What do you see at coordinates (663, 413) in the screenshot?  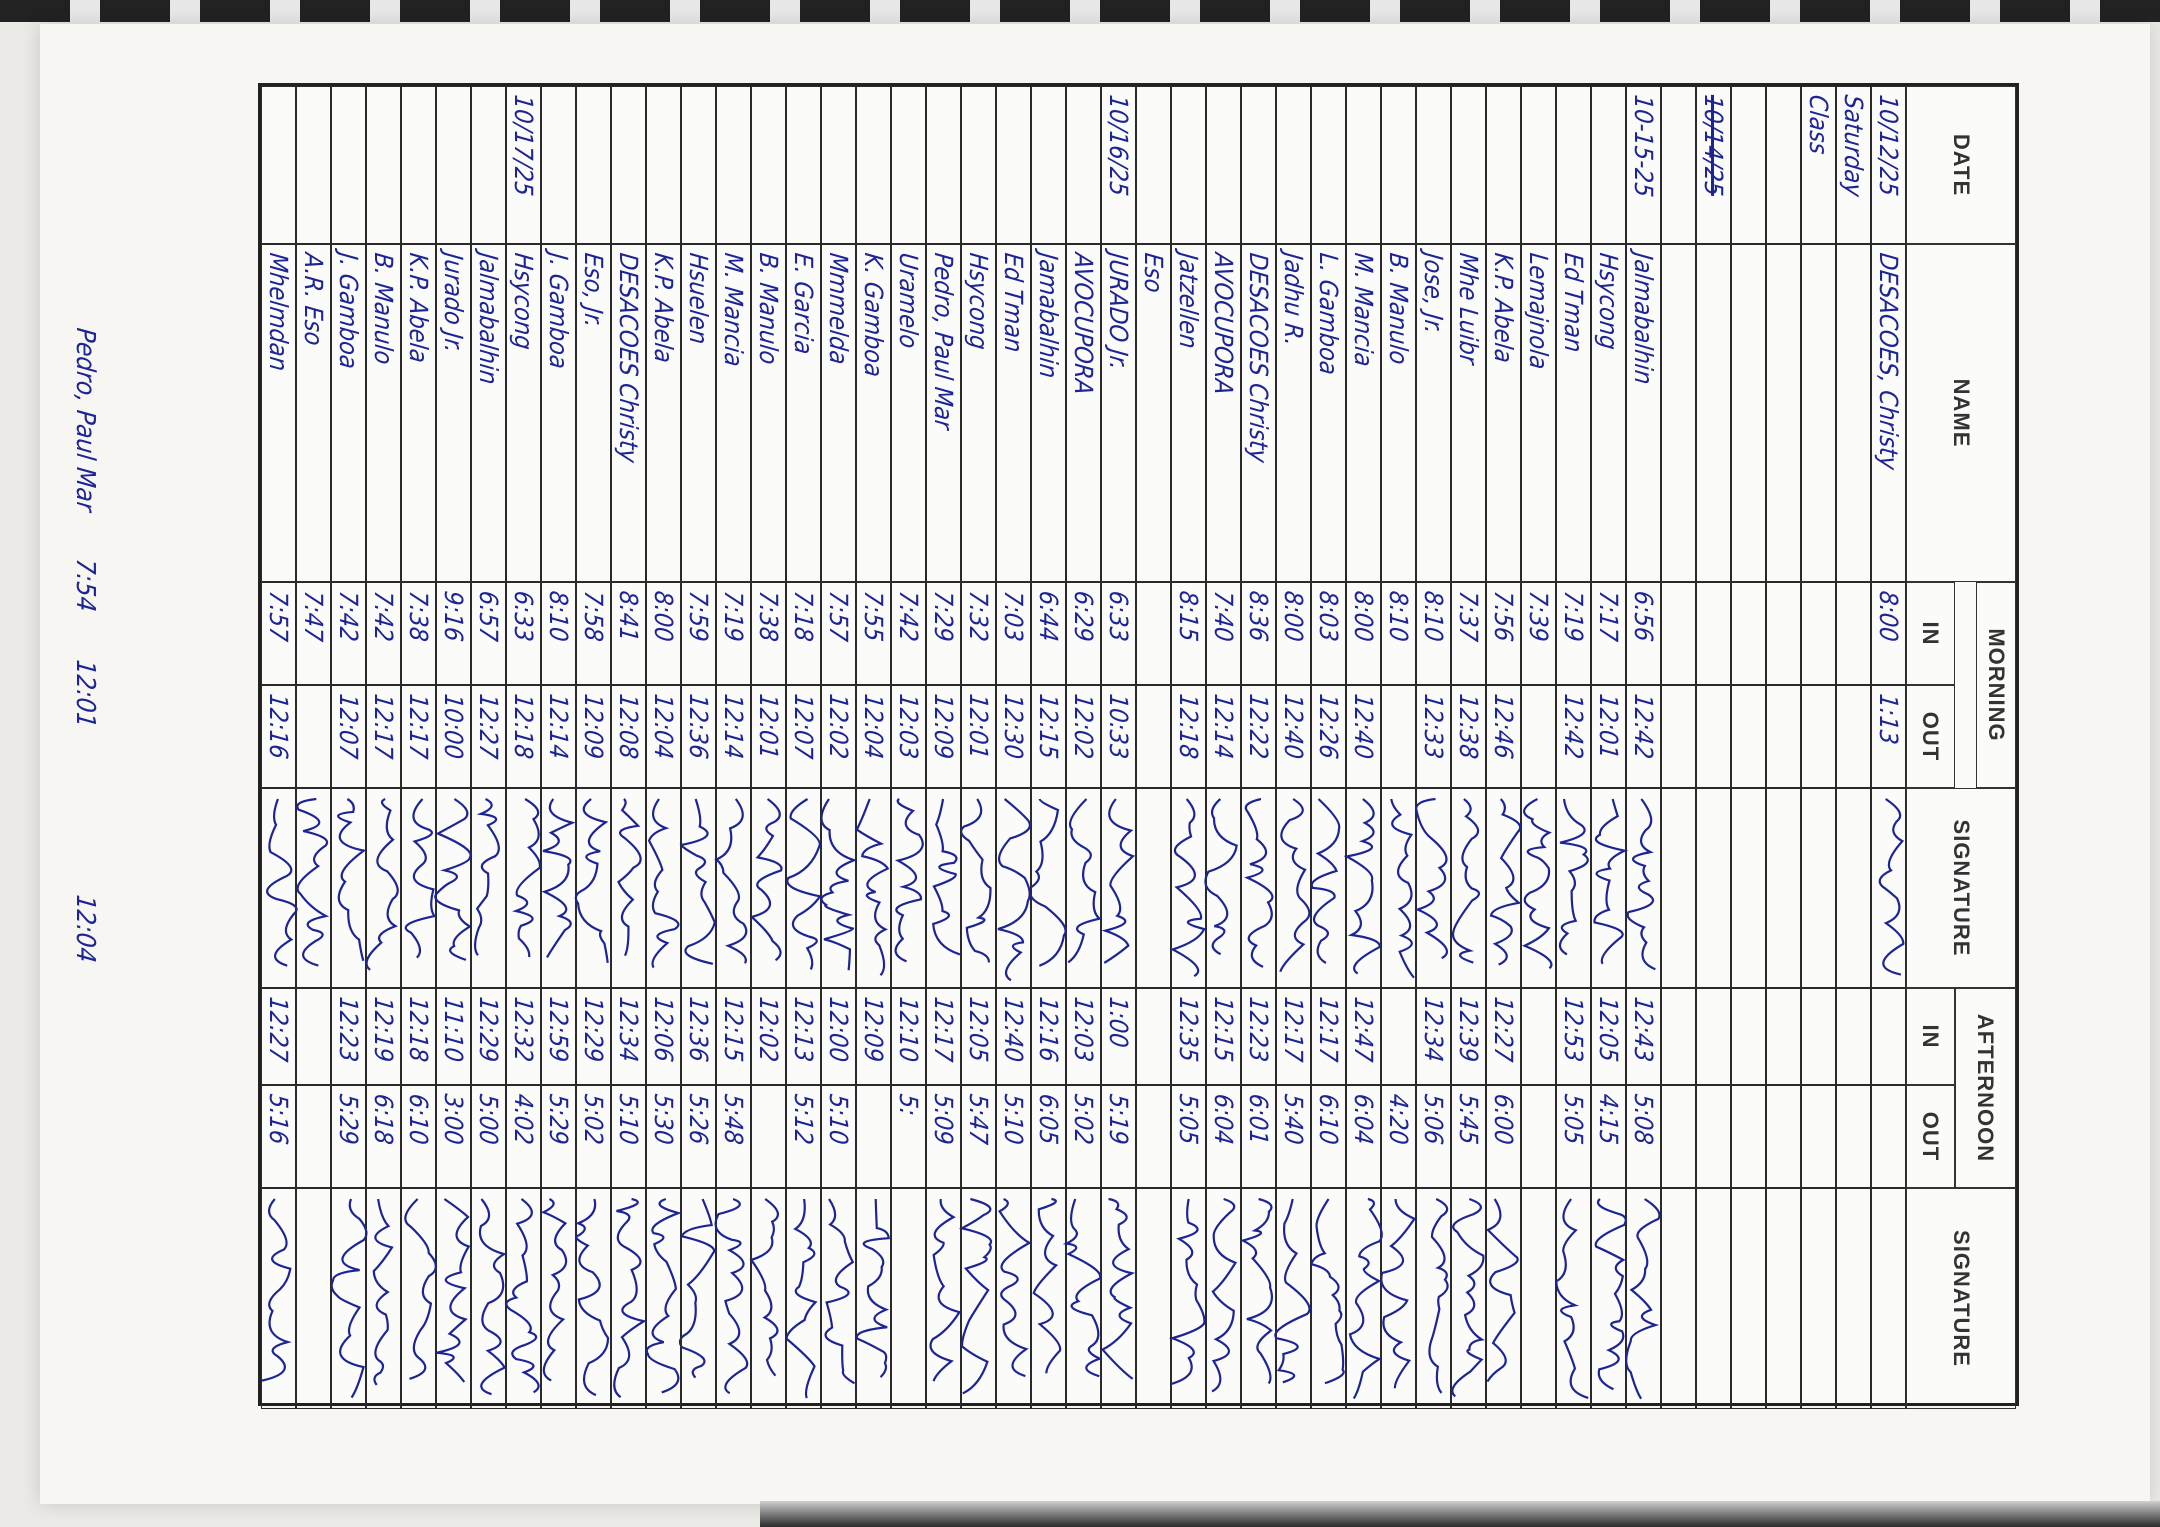 I see `name-cell: K.P. Abela` at bounding box center [663, 413].